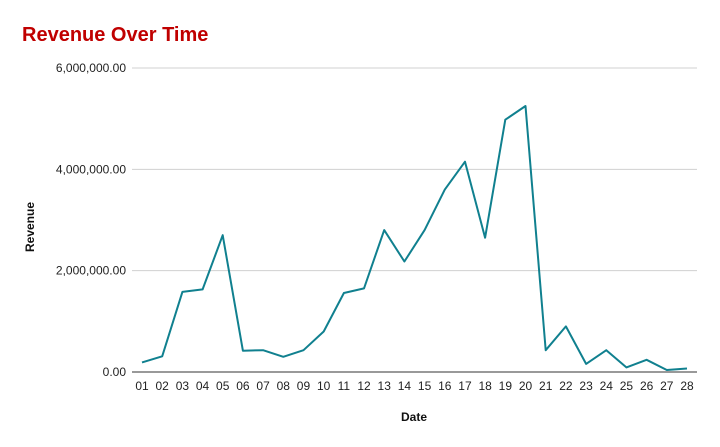  Describe the element at coordinates (344, 386) in the screenshot. I see `x-tick-label: 11` at that location.